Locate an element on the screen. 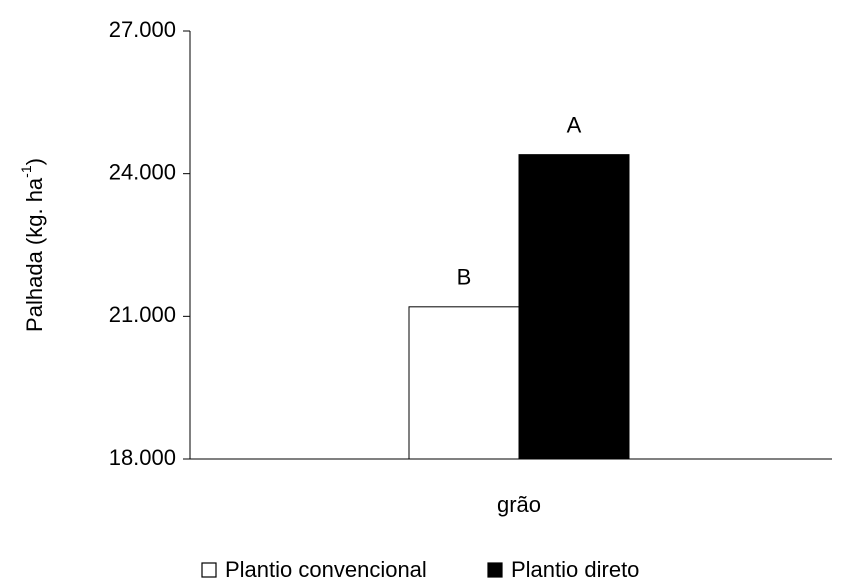 This screenshot has width=843, height=588. y-tick-label: 27.000 is located at coordinates (142, 29).